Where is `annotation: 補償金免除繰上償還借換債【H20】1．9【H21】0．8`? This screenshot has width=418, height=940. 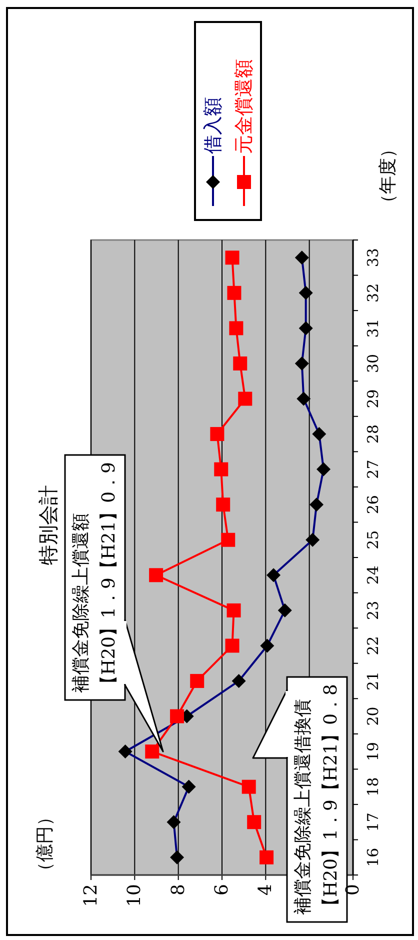
annotation: 補償金免除繰上償還借換債【H20】1．9【H21】0．8 is located at coordinates (317, 799).